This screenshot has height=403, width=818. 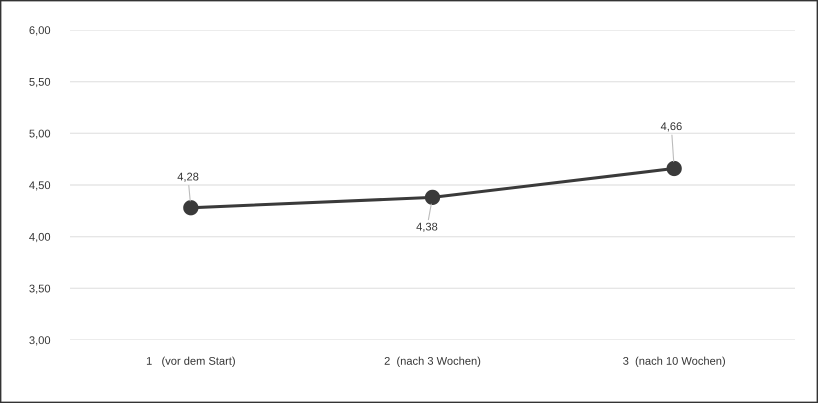 What do you see at coordinates (39, 134) in the screenshot?
I see `y-tick-label: 5,00` at bounding box center [39, 134].